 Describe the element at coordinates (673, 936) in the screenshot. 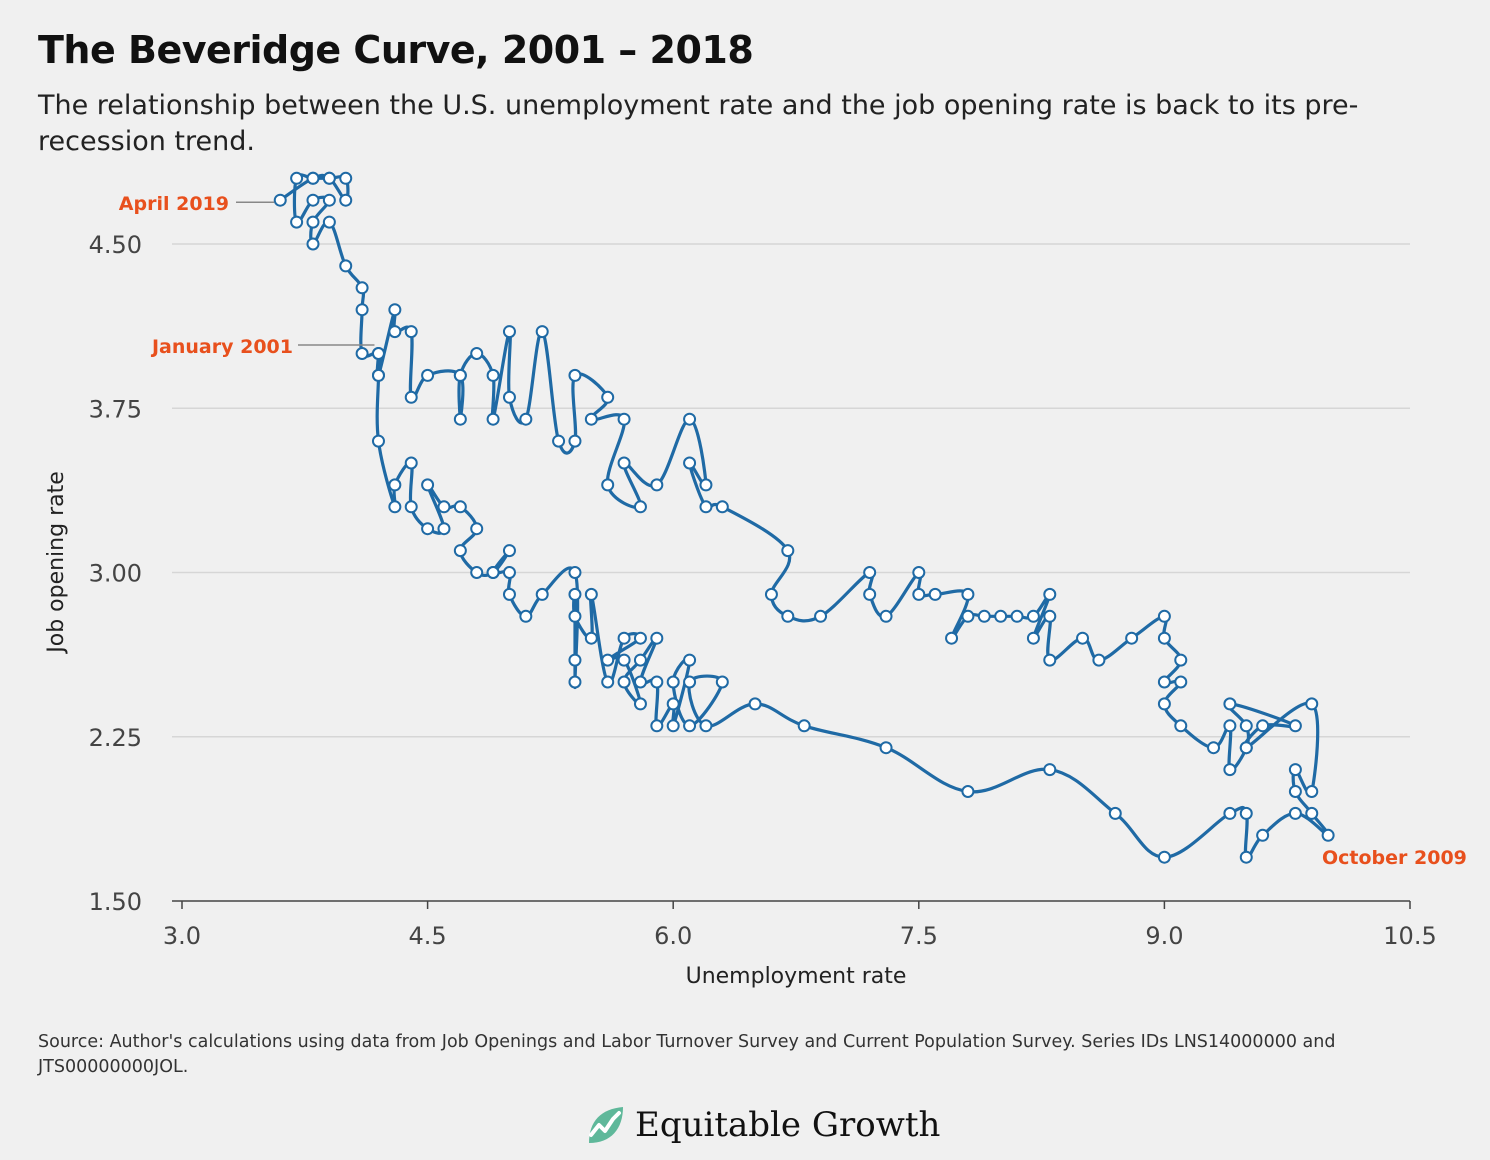

I see `x-tick-label: 6.0` at that location.